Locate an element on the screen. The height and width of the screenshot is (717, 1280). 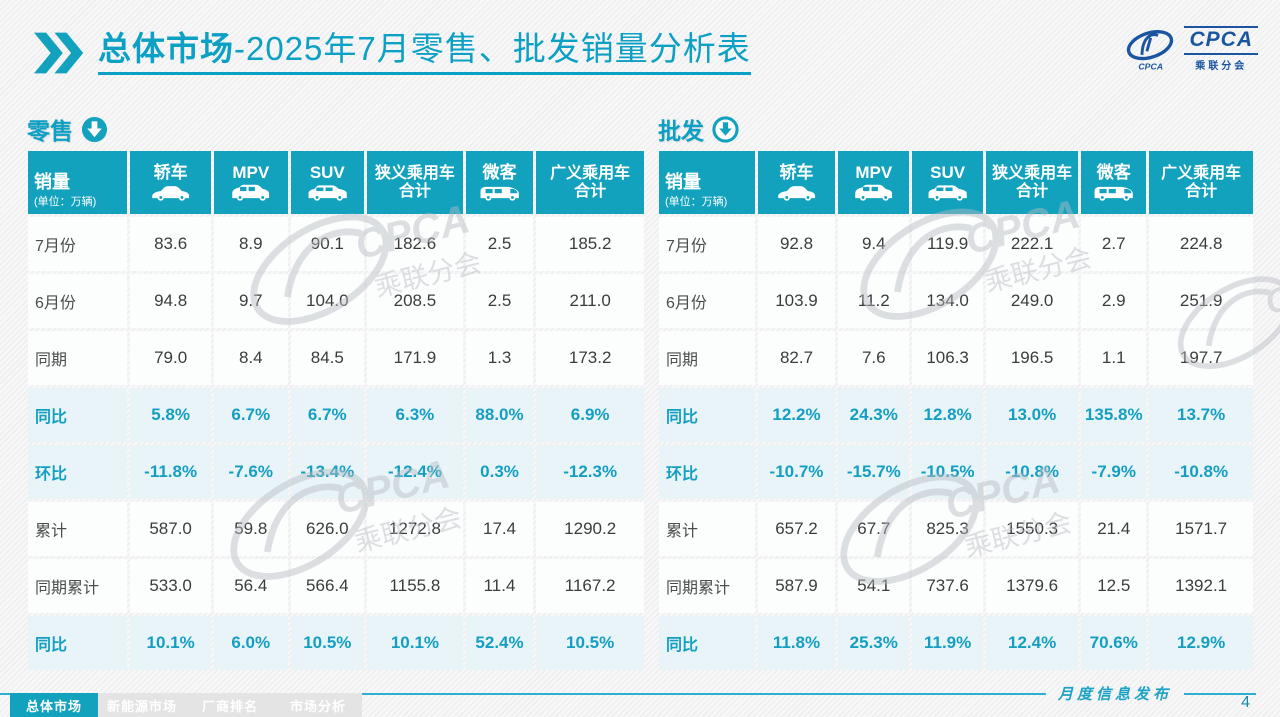
retail-table-title: 零售 is located at coordinates (337, 129).